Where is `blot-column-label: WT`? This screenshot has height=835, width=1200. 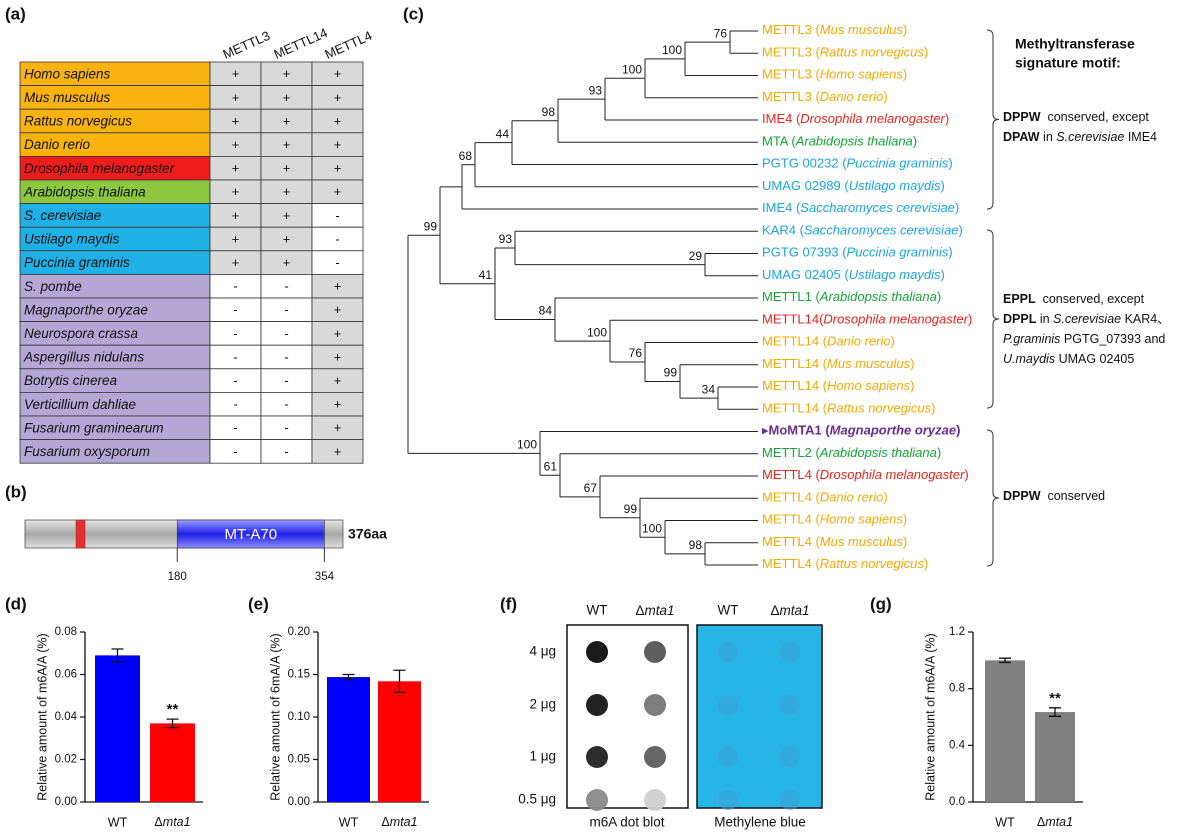 blot-column-label: WT is located at coordinates (728, 610).